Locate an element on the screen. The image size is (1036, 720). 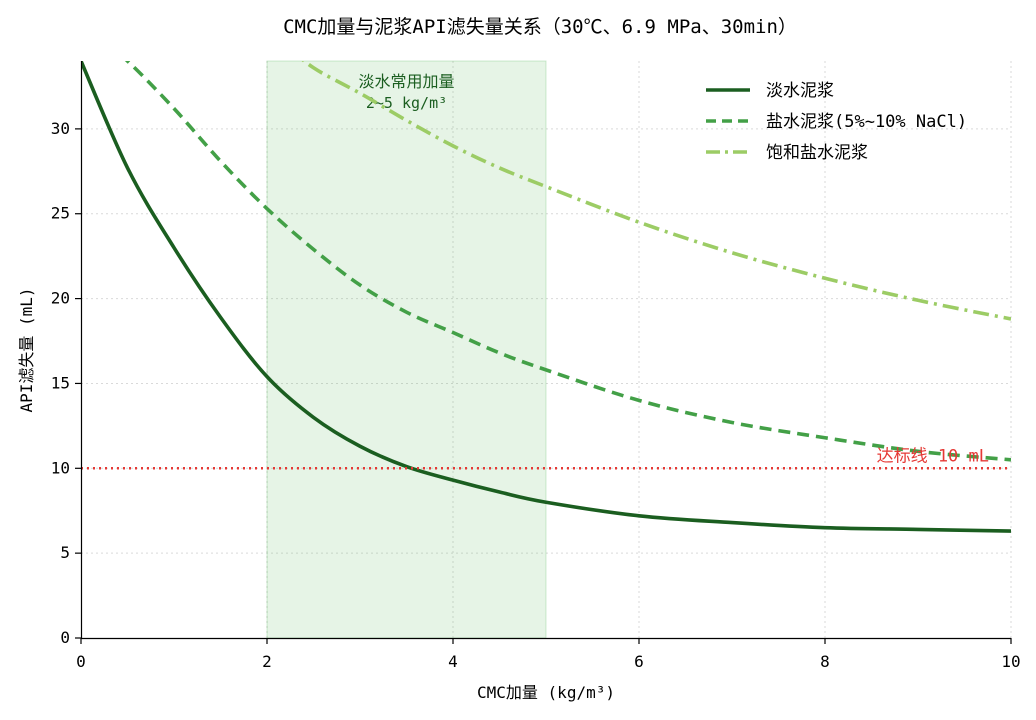
x-tick-label: 8 is located at coordinates (825, 661).